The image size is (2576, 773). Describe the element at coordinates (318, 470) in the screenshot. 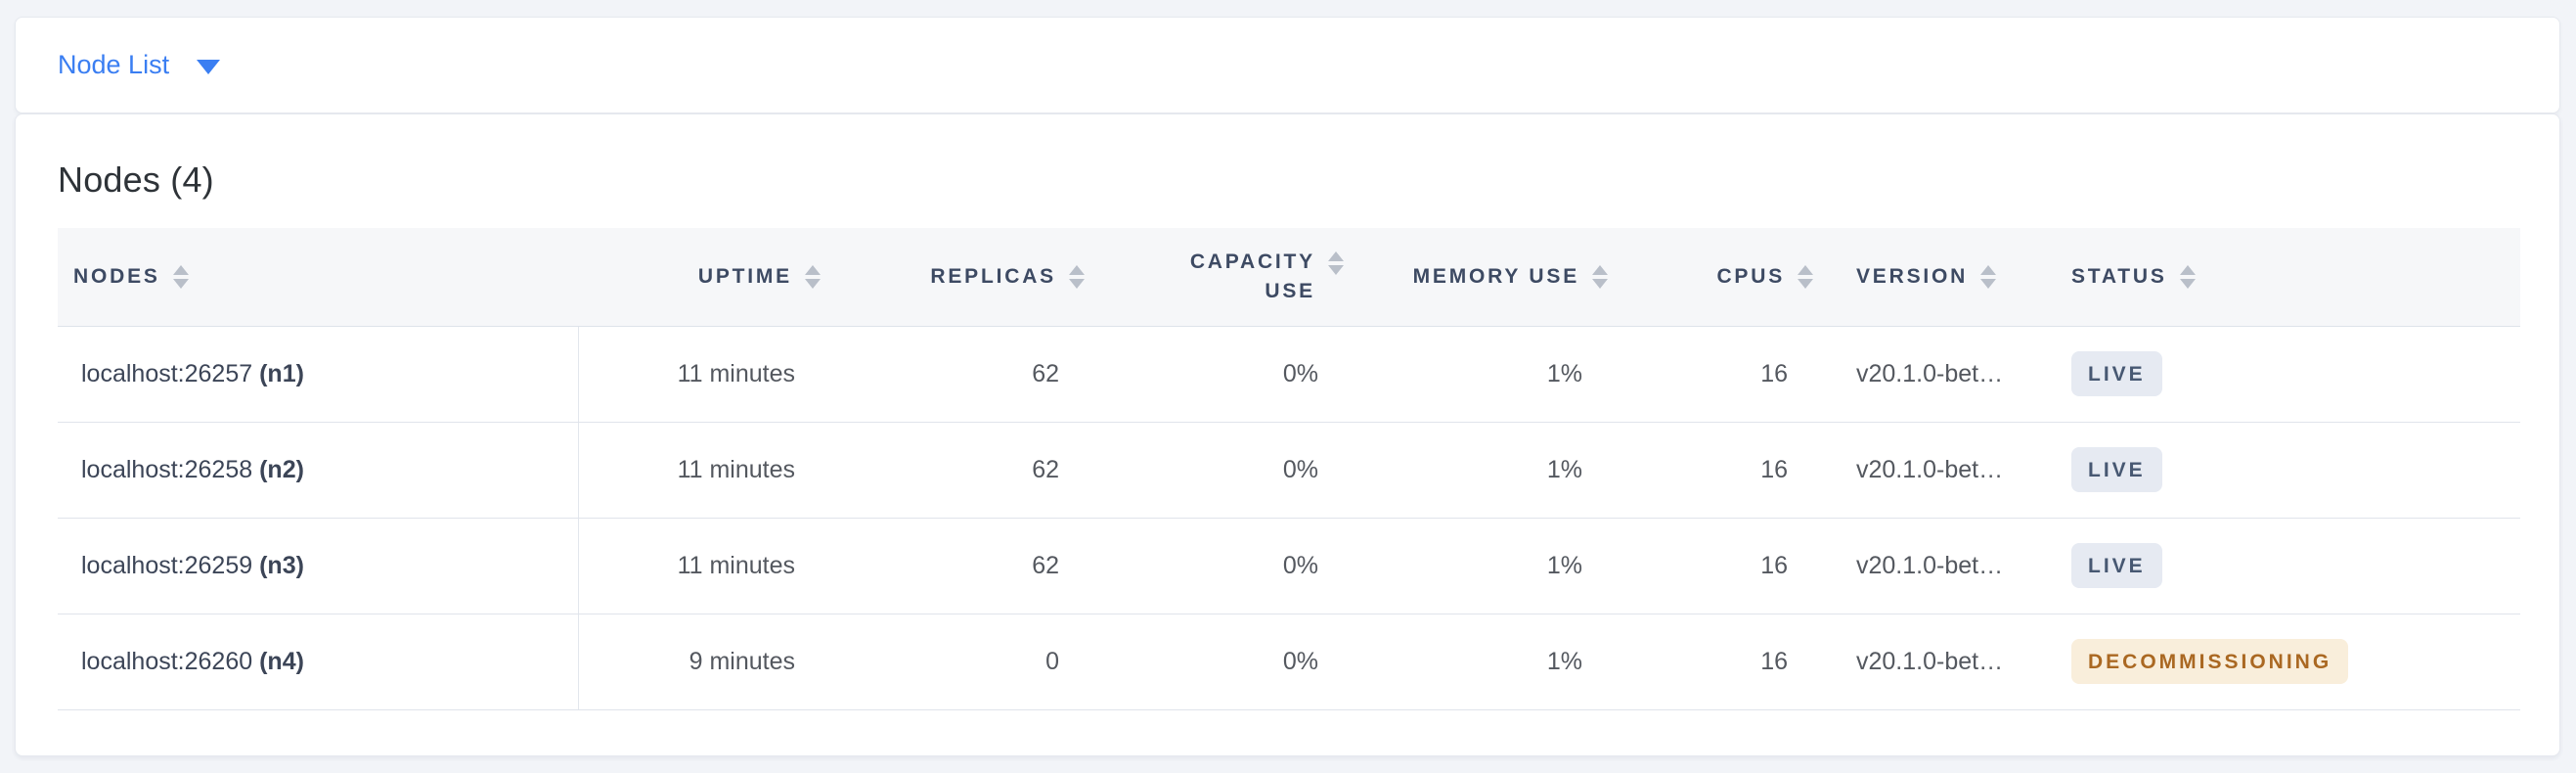

I see `node-name-cell: localhost:26258 (n2)` at that location.